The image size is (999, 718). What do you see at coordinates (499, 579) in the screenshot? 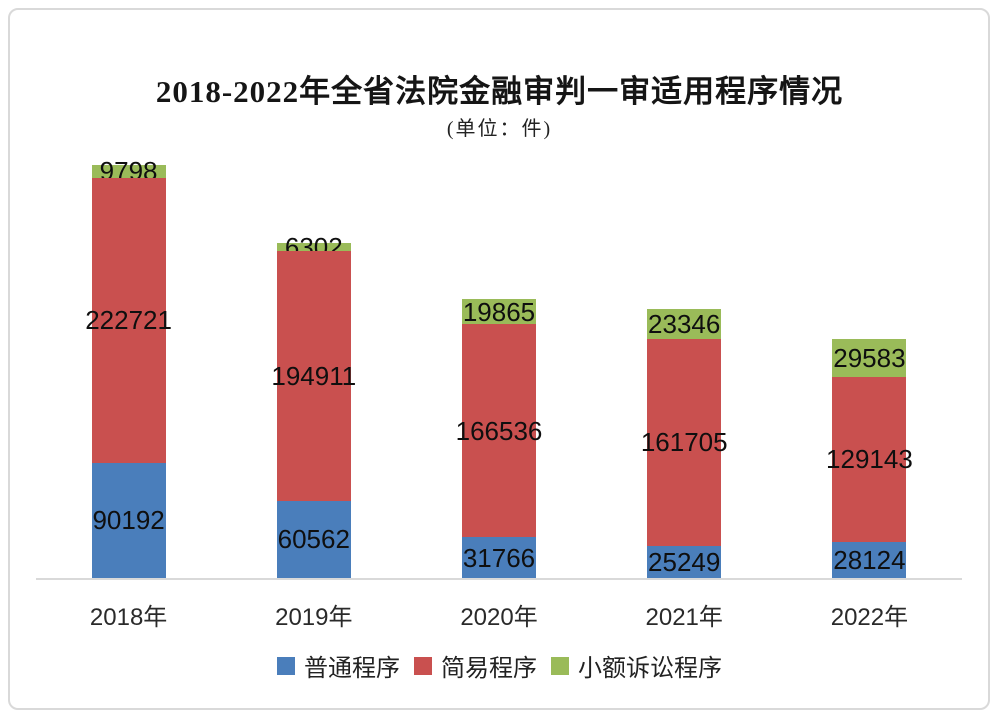
I see `x-axis-line` at bounding box center [499, 579].